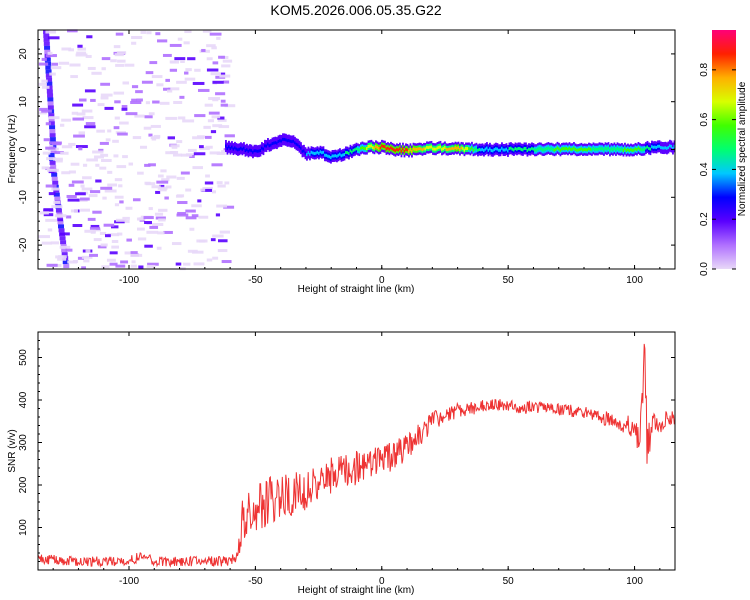 This screenshot has height=600, width=750. What do you see at coordinates (704, 169) in the screenshot?
I see `colorbar-tick-label: 0.4` at bounding box center [704, 169].